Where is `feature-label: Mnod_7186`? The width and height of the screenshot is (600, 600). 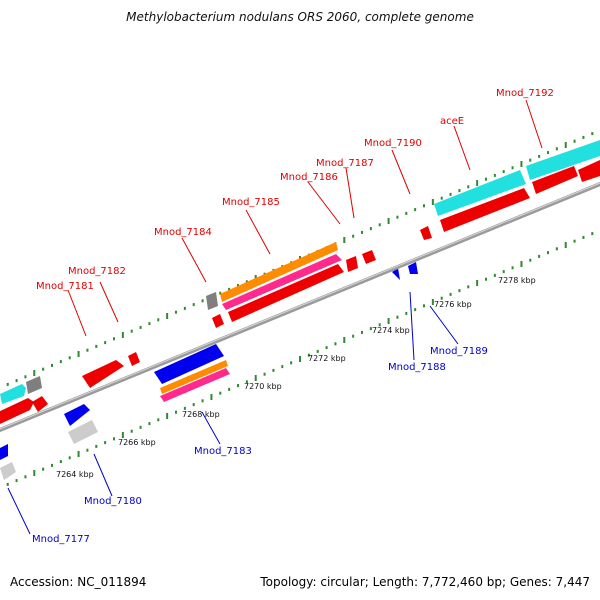
feature-label: Mnod_7186 is located at coordinates (309, 177).